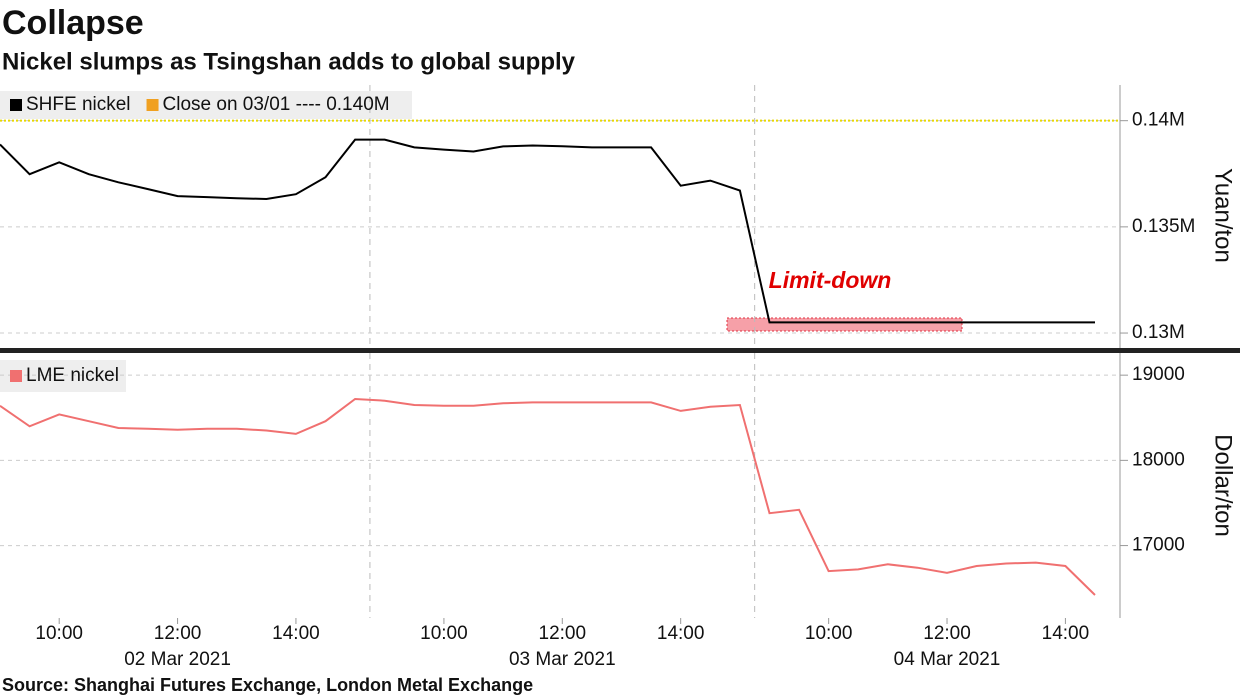 The height and width of the screenshot is (697, 1240). Describe the element at coordinates (1158, 120) in the screenshot. I see `y-tick-label: 0.14M` at that location.